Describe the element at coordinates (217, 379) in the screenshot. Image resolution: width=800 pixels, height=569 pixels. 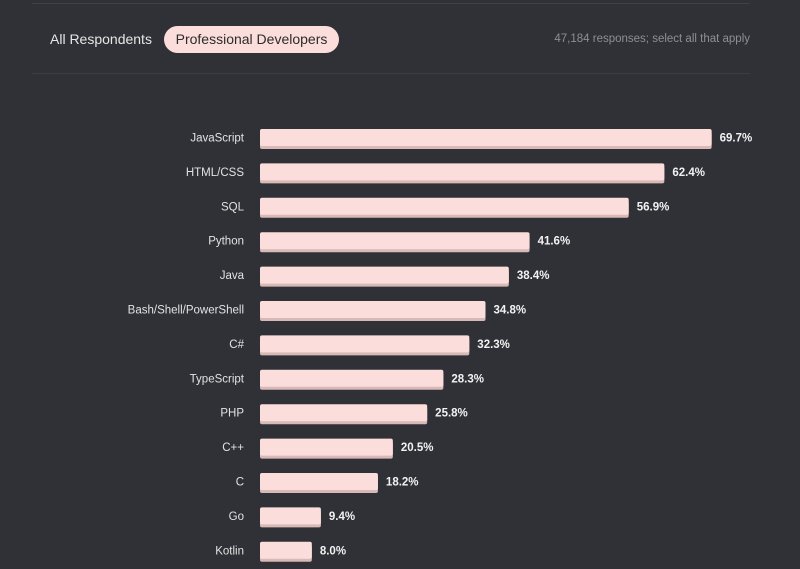
I see `category-label: TypeScript` at that location.